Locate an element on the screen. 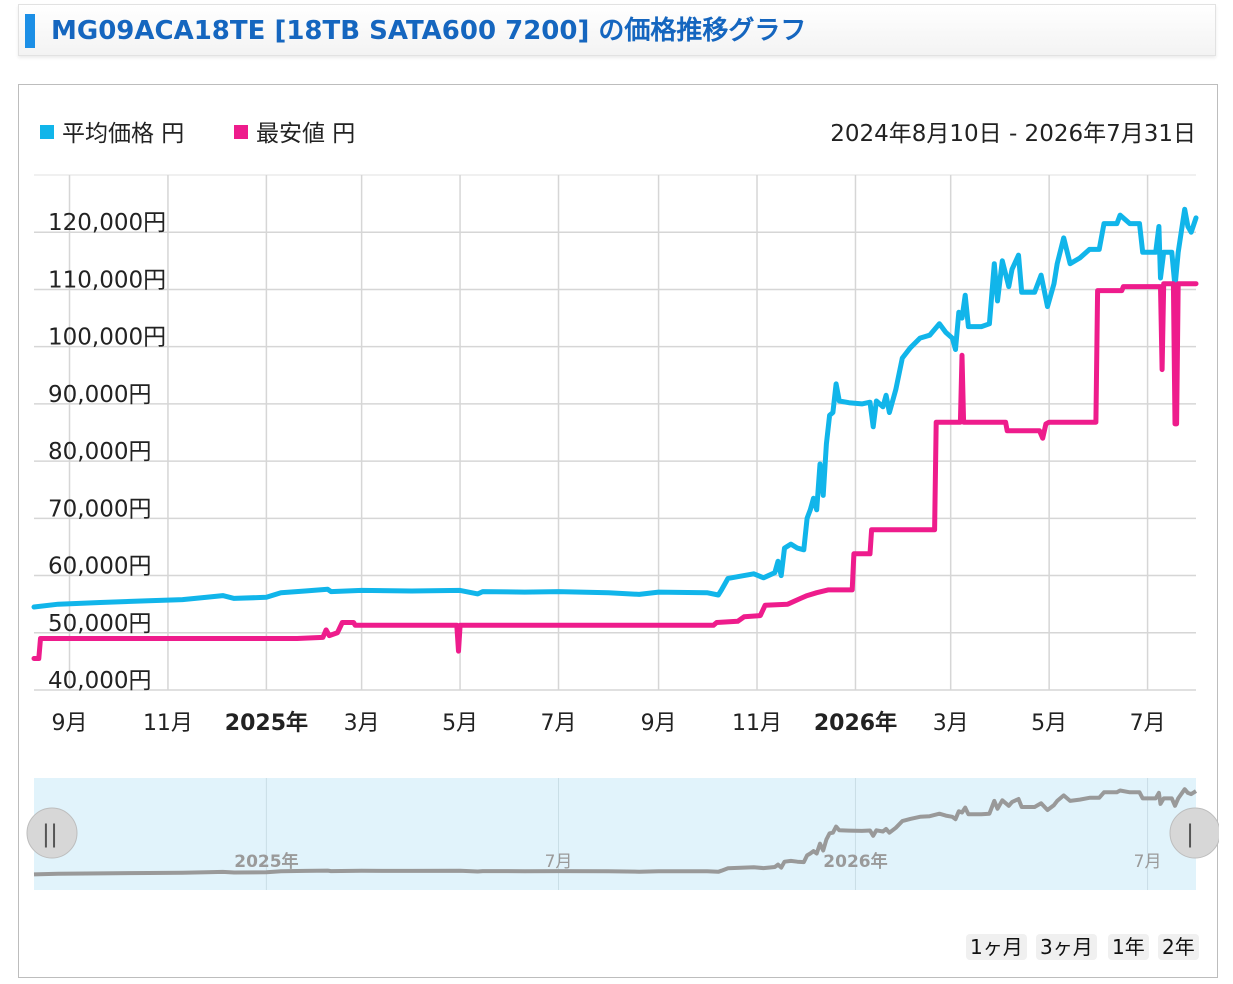 This screenshot has width=1233, height=984. range-button-2-years: 2年 is located at coordinates (1178, 947).